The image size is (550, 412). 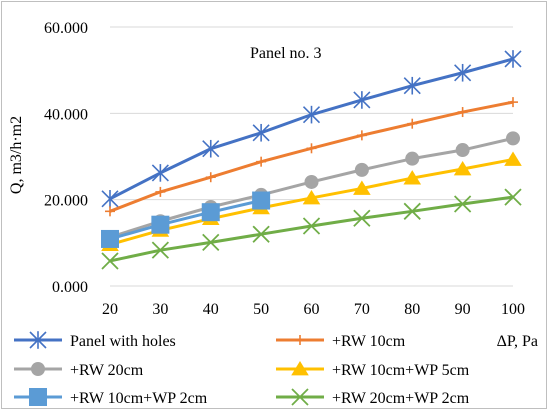 What do you see at coordinates (123, 341) in the screenshot?
I see `legend-label: Panel with holes` at bounding box center [123, 341].